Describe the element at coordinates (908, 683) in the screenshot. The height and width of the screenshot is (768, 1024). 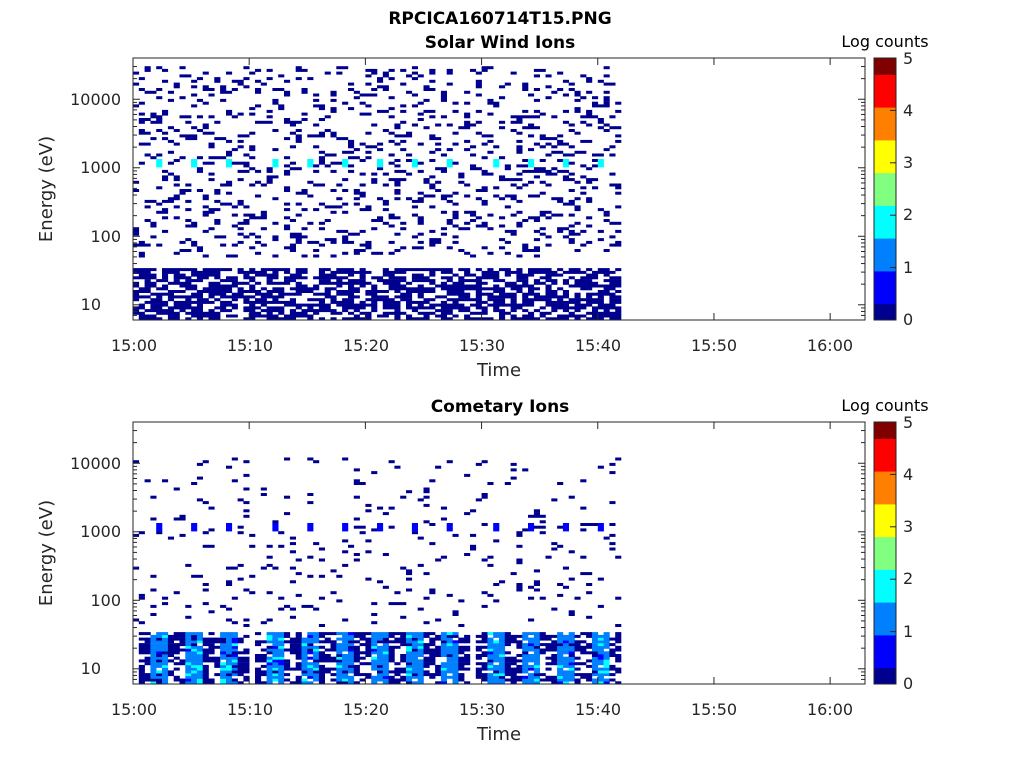
I see `colorbar-tick-label: 0` at that location.